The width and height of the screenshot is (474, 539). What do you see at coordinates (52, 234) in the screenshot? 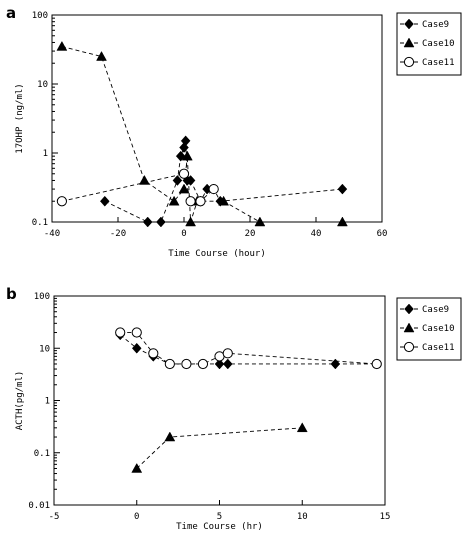
I see `x-tick-label: -40` at bounding box center [52, 234].